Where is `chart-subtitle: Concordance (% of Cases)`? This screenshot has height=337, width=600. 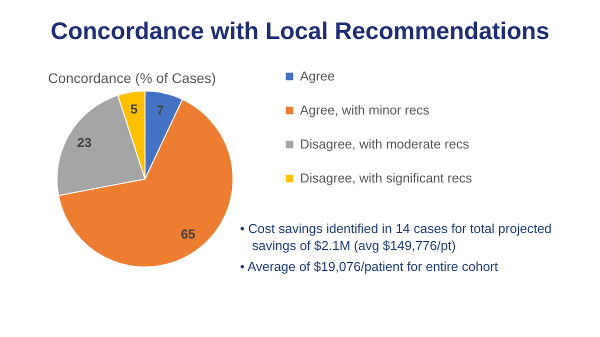 chart-subtitle: Concordance (% of Cases) is located at coordinates (132, 78).